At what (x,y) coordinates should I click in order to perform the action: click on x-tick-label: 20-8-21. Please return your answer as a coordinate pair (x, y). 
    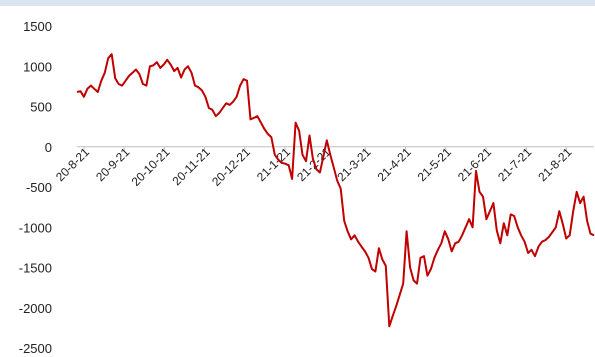
    Looking at the image, I should click on (72, 164).